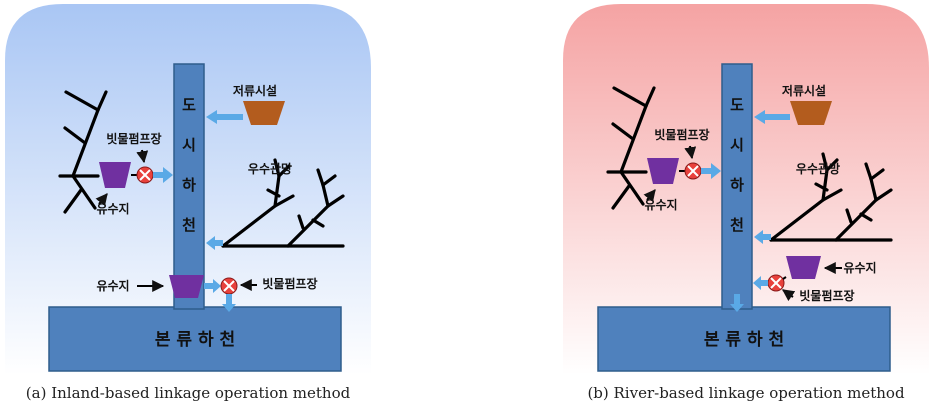 The image size is (931, 409). I want to click on caption-river-based: (b) River-based linkage operation method, so click(746, 393).